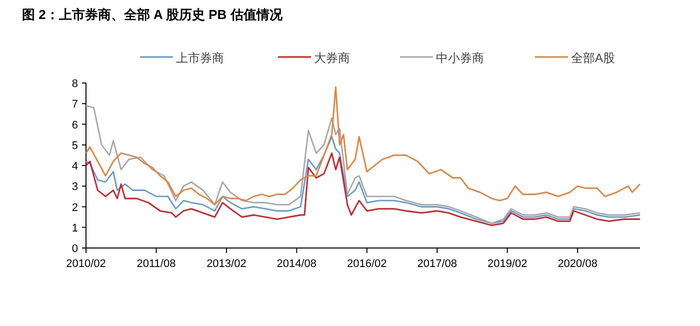 The width and height of the screenshot is (700, 326). I want to click on ytick: 4, so click(75, 166).